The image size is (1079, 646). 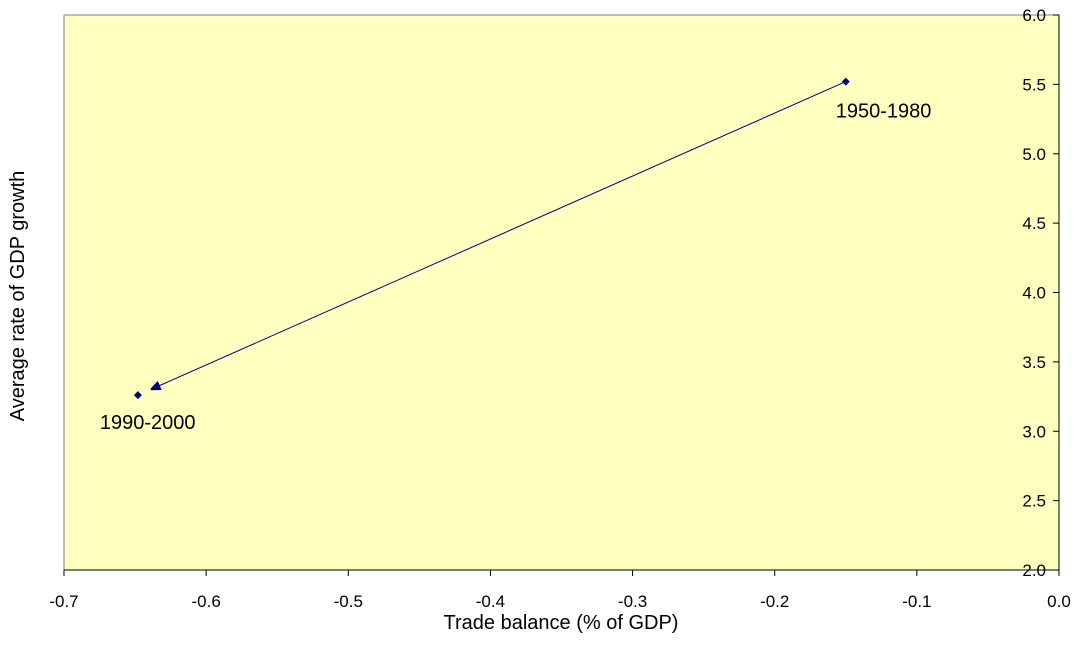 I want to click on y-tick-label: 2.0, so click(x=1034, y=570).